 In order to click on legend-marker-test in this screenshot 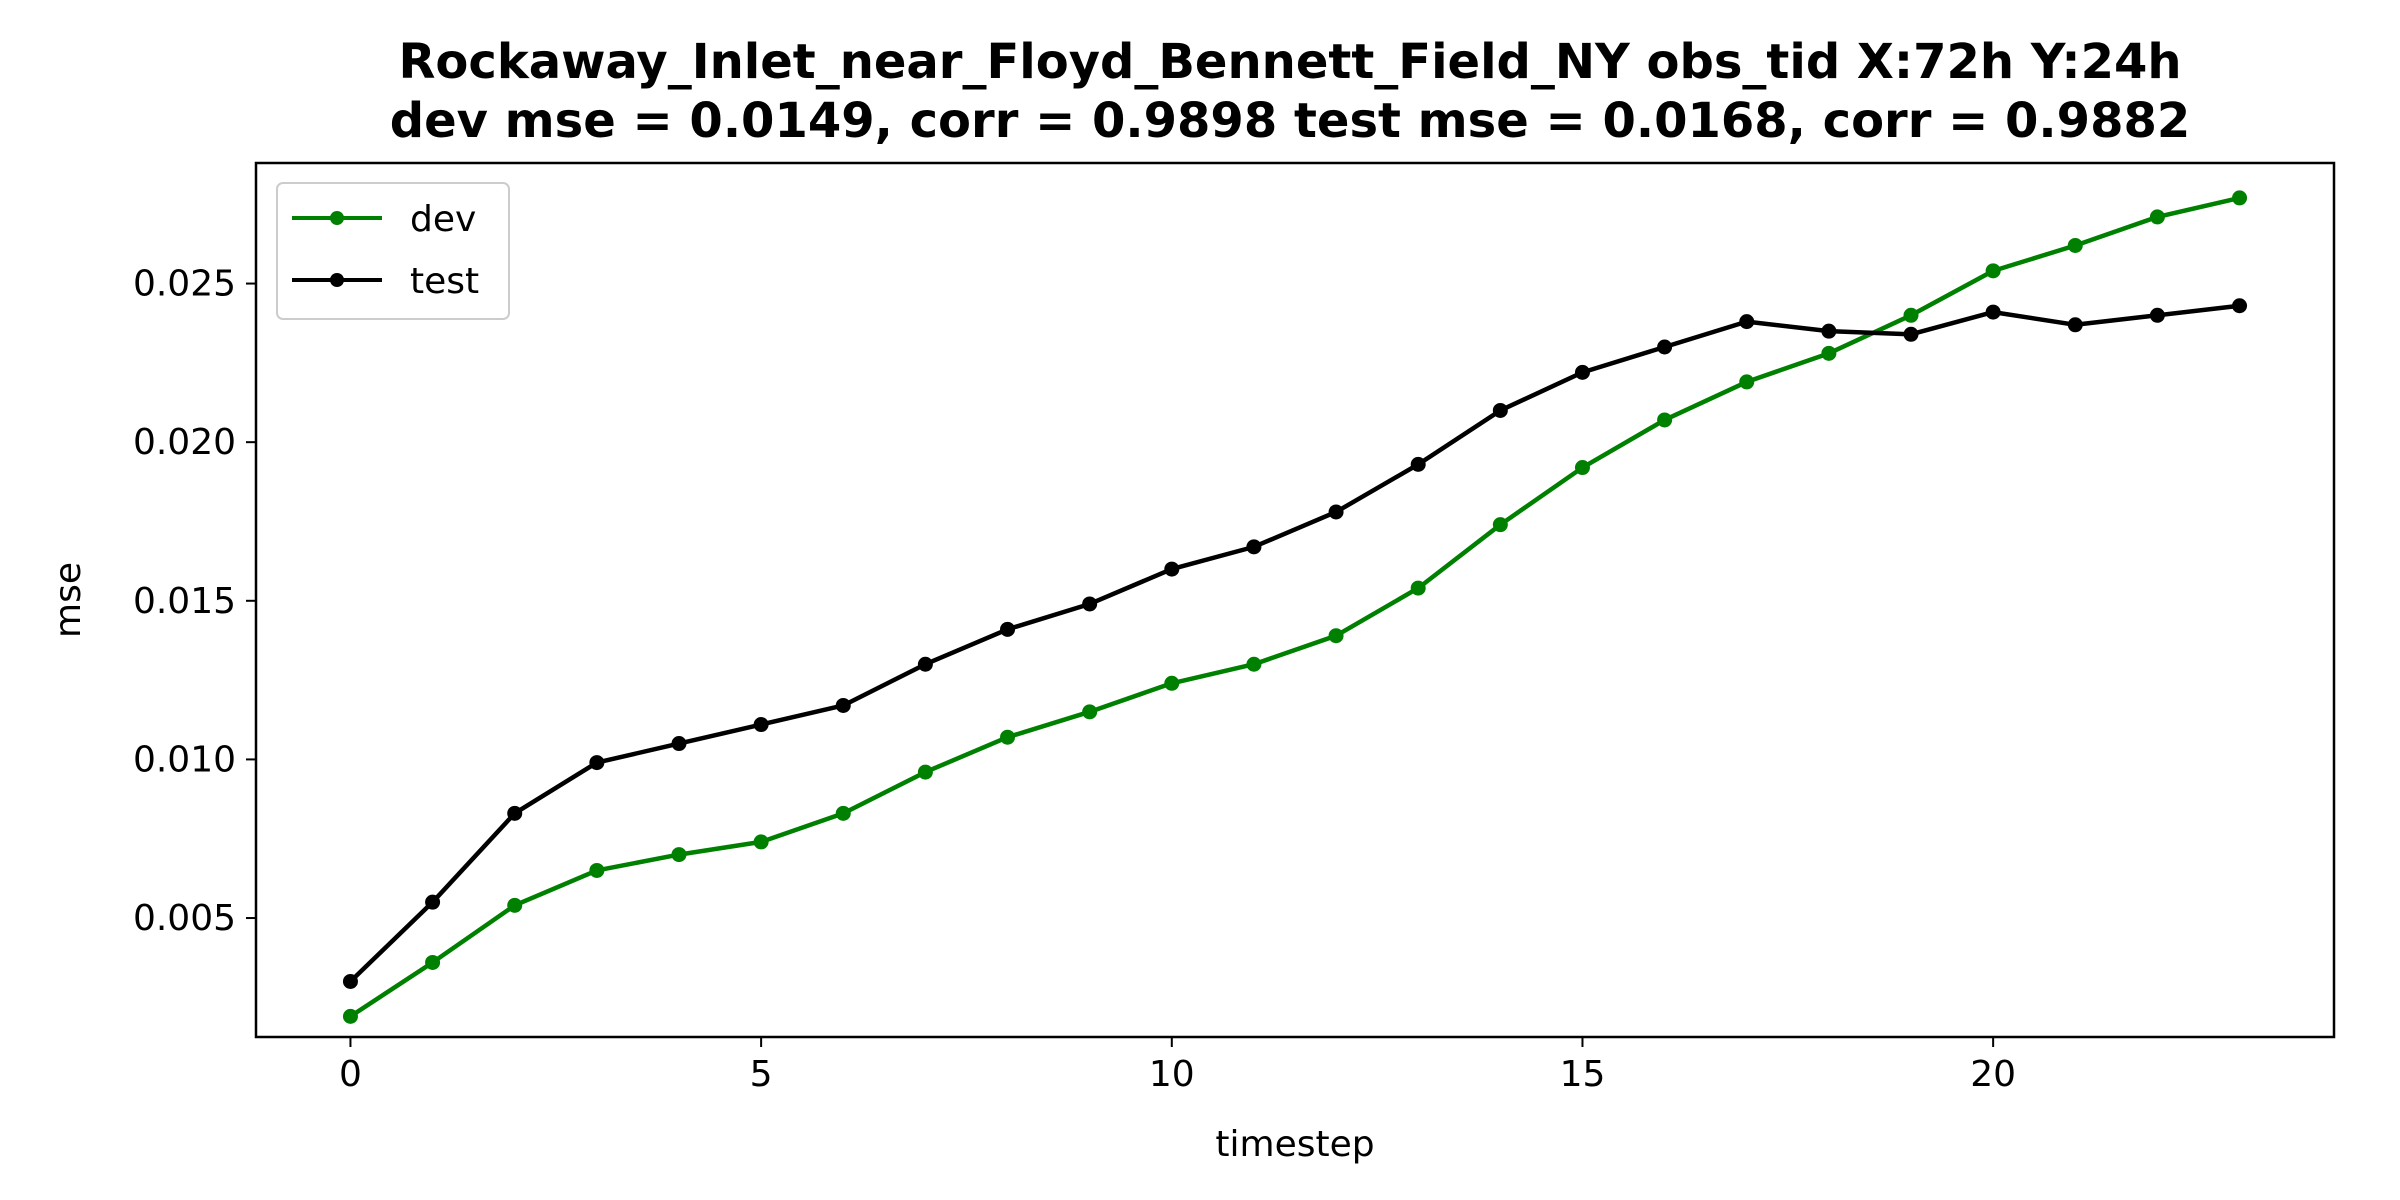, I will do `click(337, 280)`.